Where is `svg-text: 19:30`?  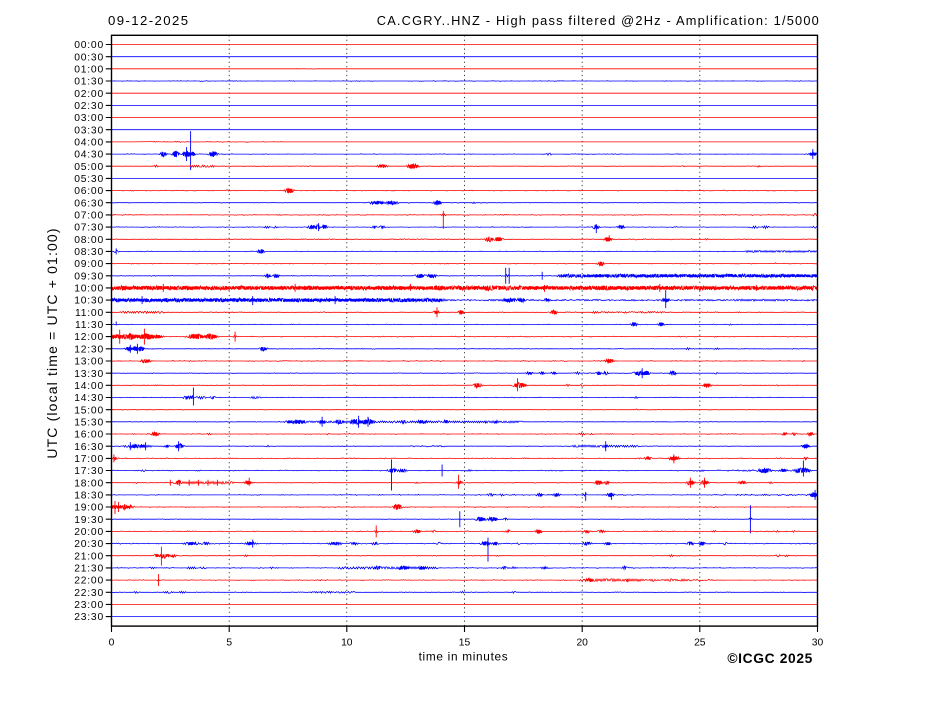 svg-text: 19:30 is located at coordinates (89, 520).